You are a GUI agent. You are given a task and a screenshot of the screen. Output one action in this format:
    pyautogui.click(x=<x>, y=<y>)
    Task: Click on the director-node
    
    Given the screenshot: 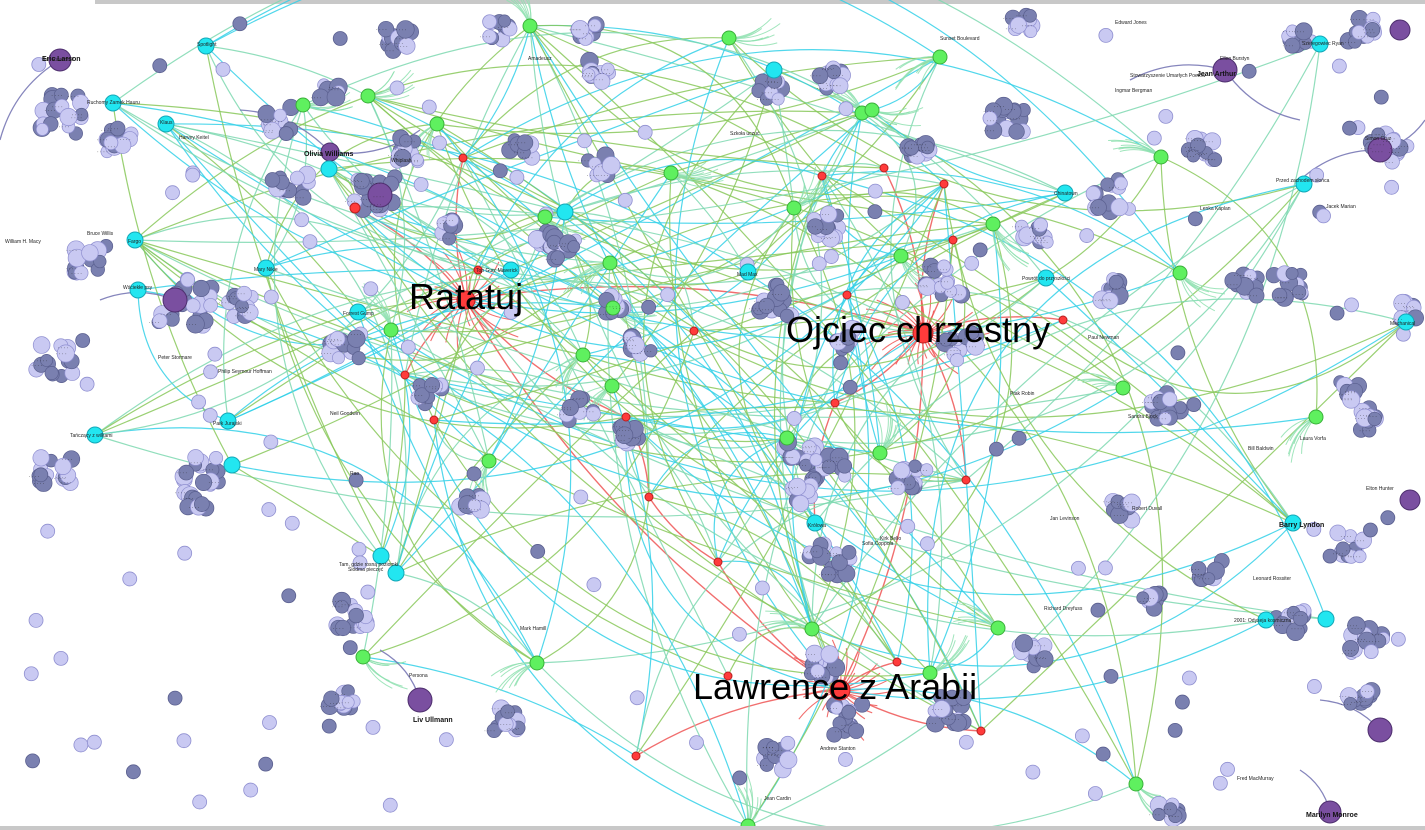 What is the action you would take?
    pyautogui.click(x=206, y=46)
    